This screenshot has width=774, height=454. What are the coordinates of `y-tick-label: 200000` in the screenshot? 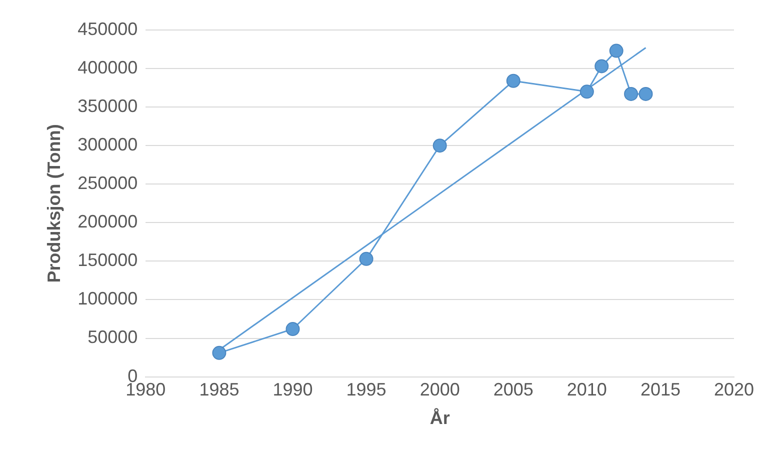 It's located at (108, 222).